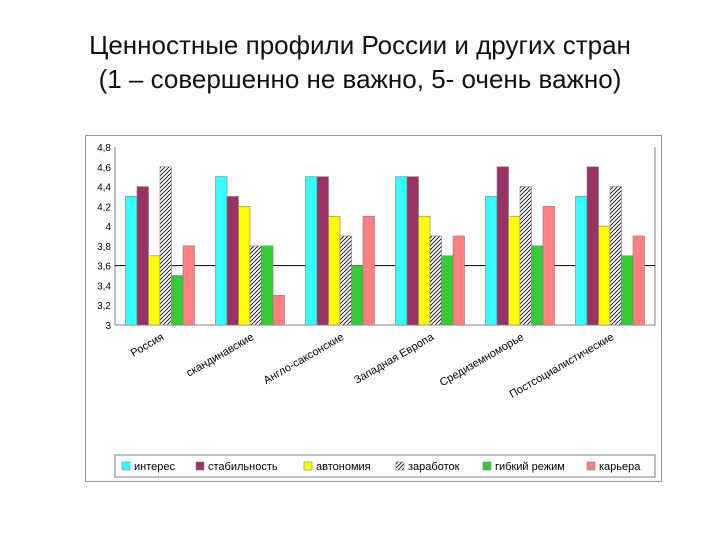  What do you see at coordinates (154, 467) in the screenshot?
I see `legend-label: интерес` at bounding box center [154, 467].